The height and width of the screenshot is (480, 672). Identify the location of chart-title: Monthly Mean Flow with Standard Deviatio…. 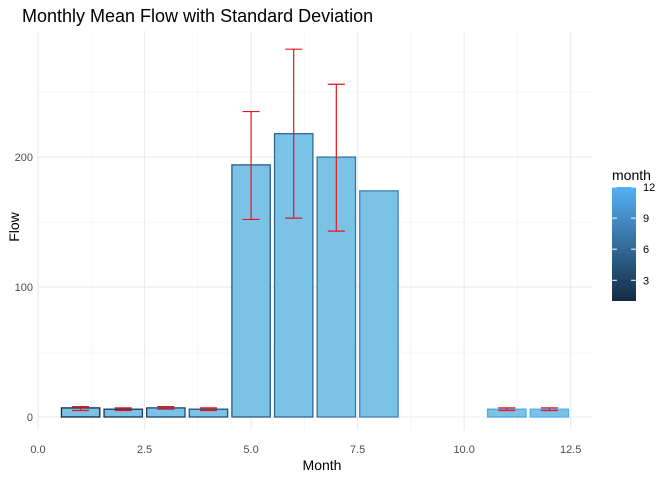
(197, 16).